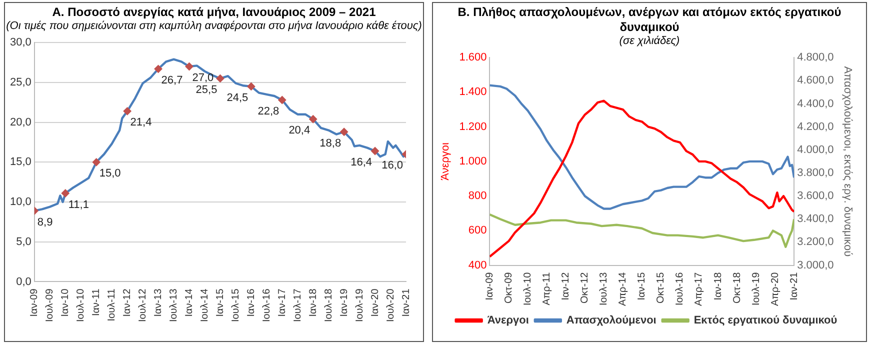 The height and width of the screenshot is (345, 873). Describe the element at coordinates (96, 302) in the screenshot. I see `x-tick-label: Ιαν-11` at that location.